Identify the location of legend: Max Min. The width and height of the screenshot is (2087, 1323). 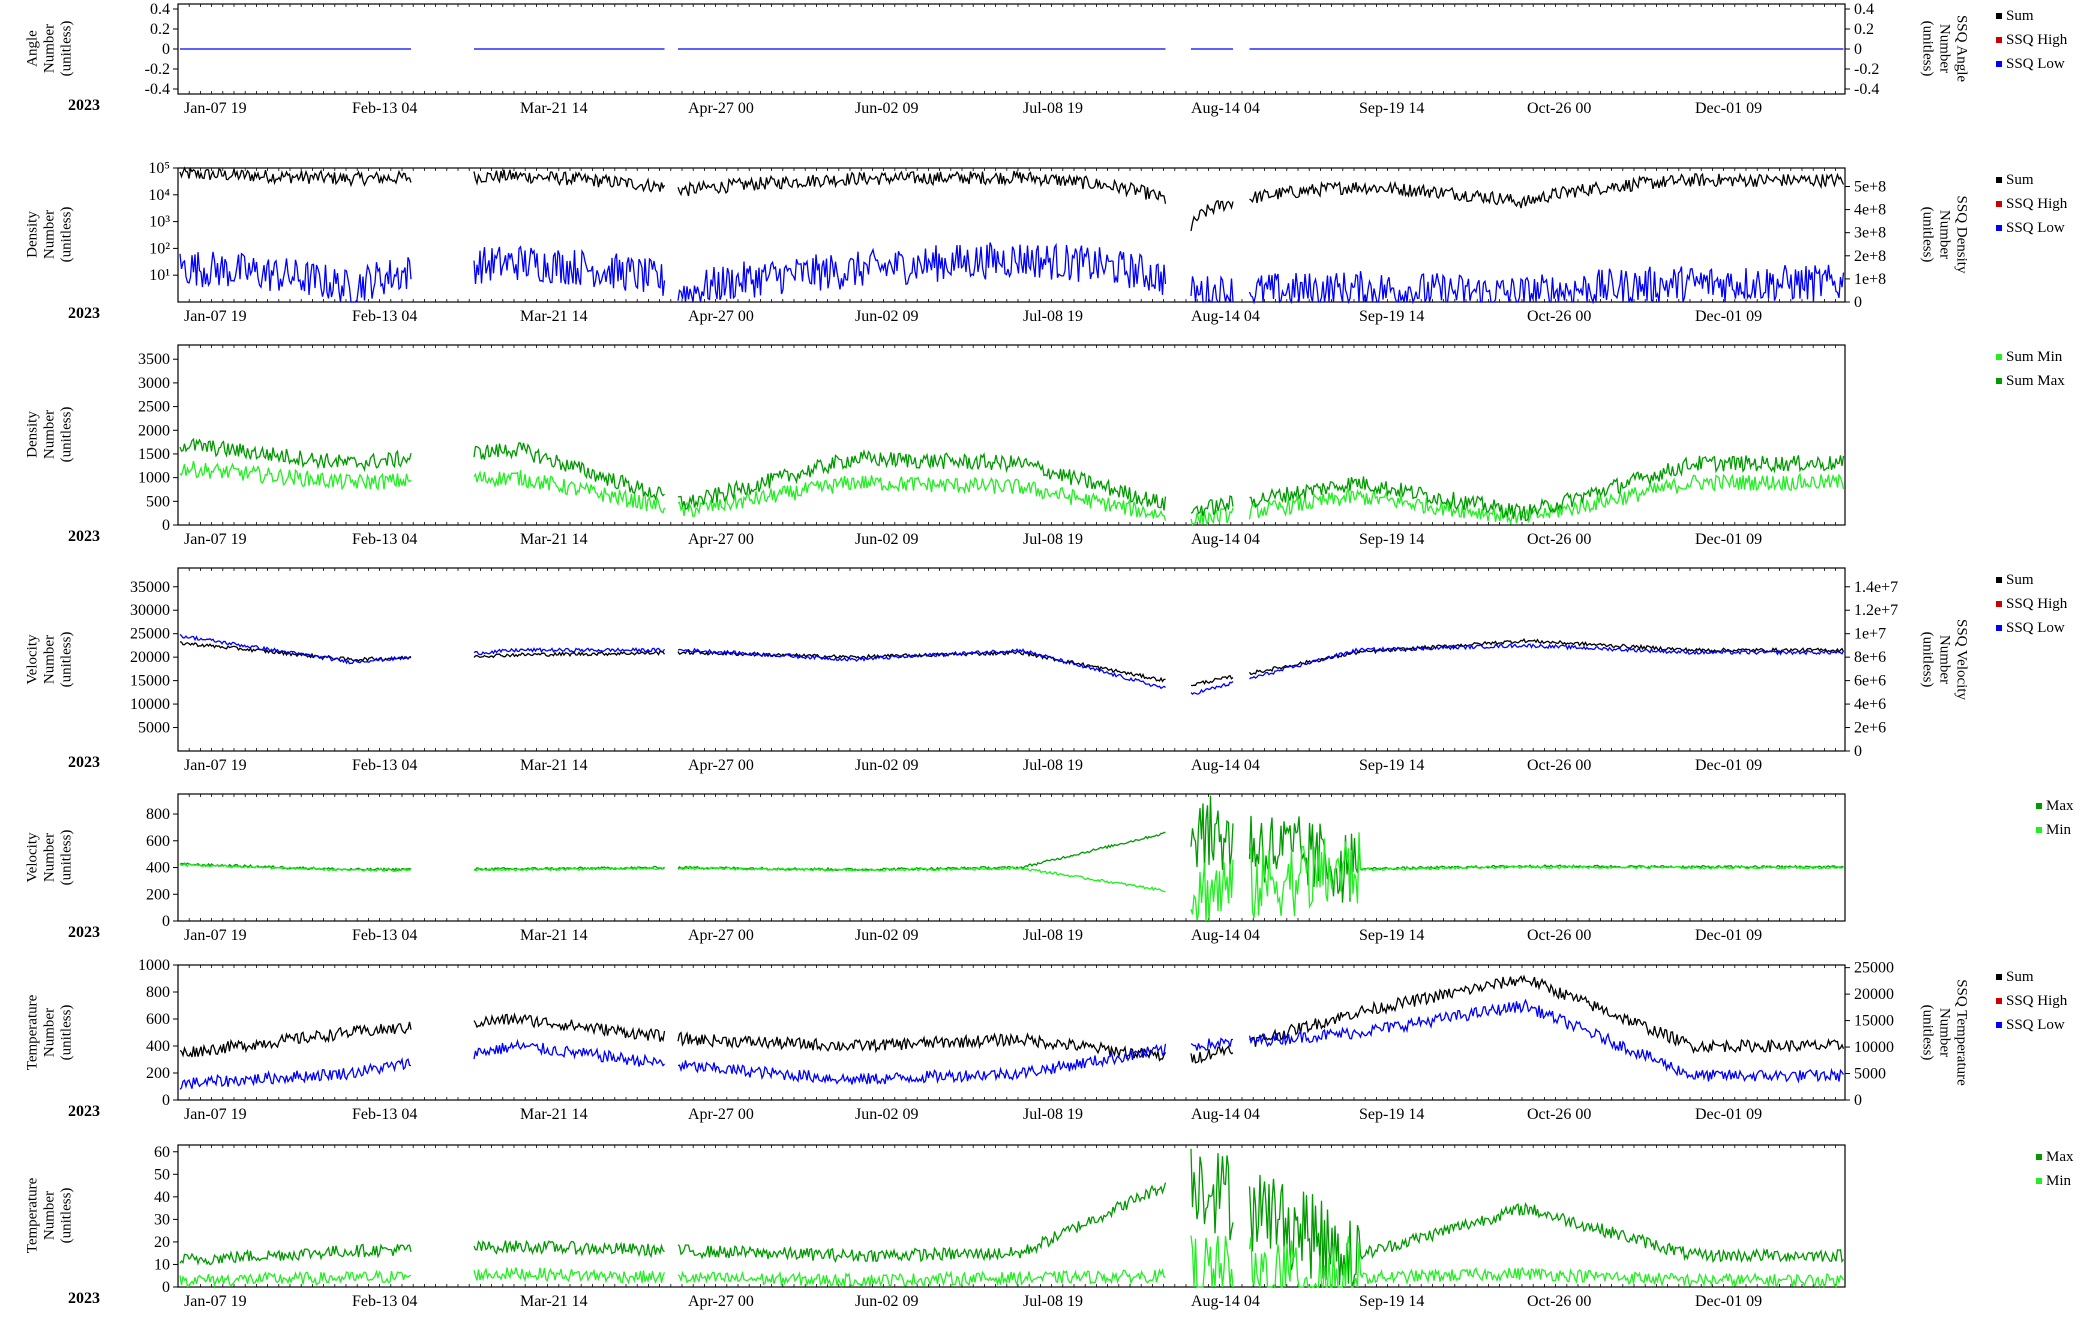
(2055, 1169).